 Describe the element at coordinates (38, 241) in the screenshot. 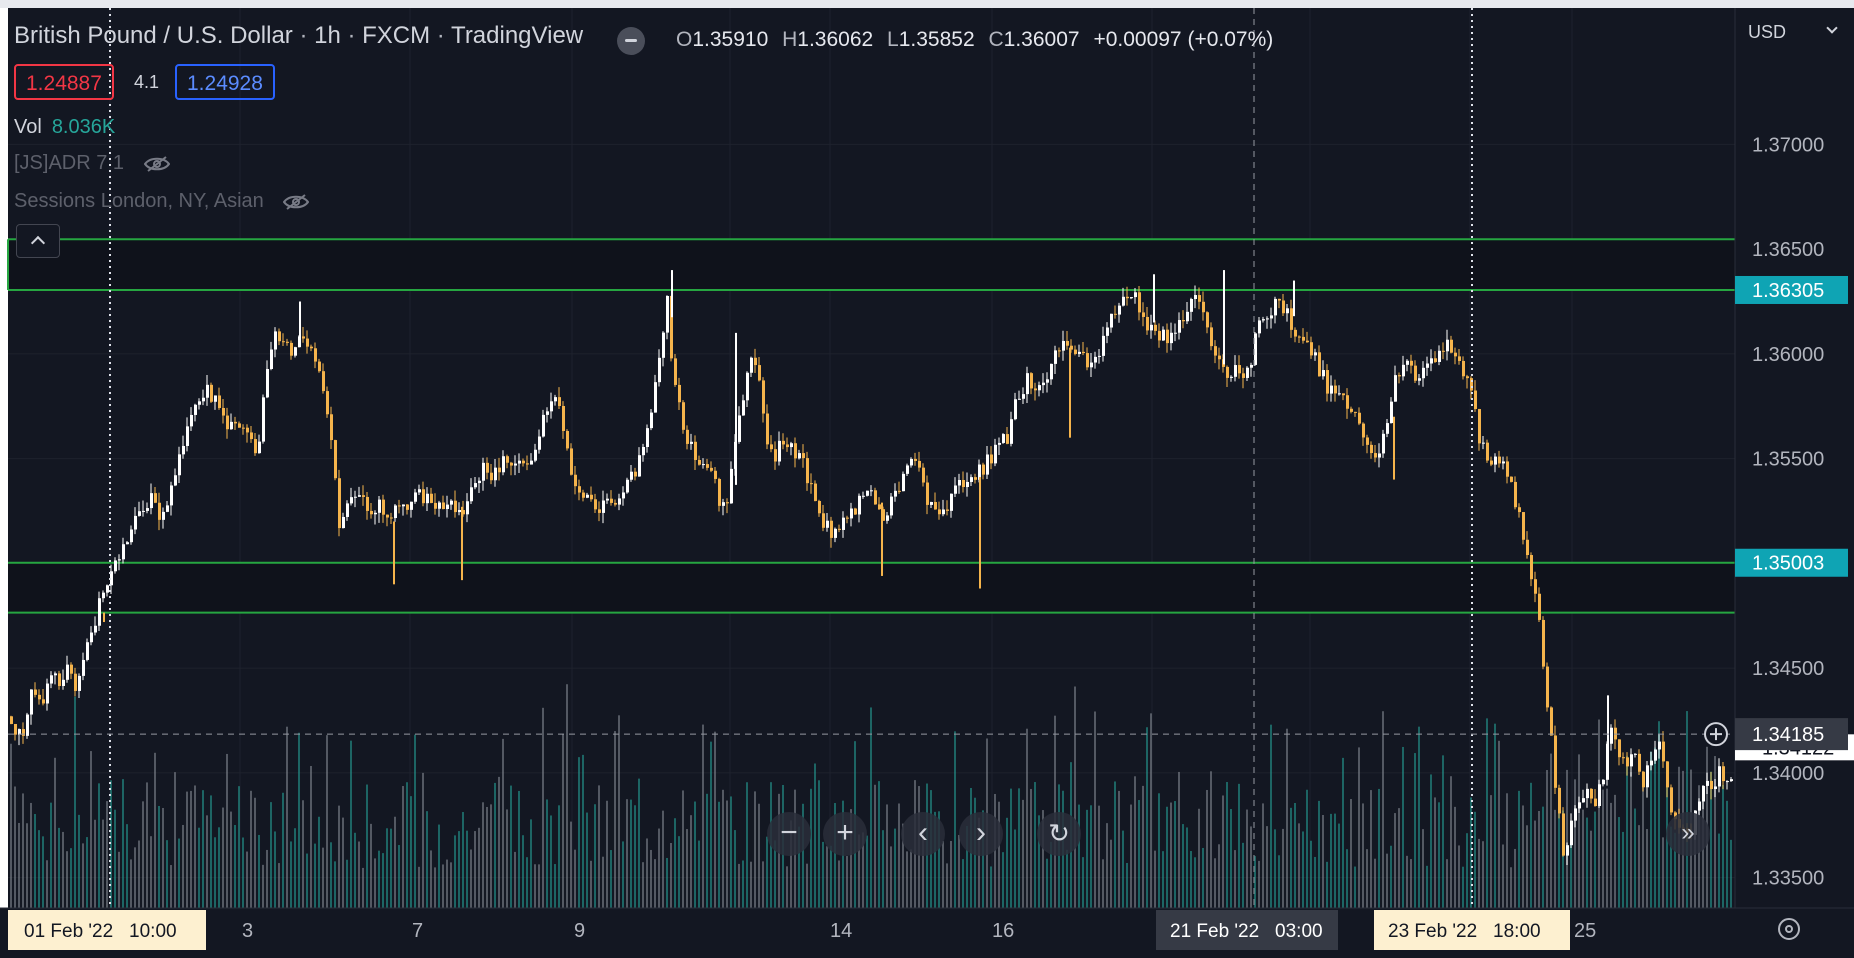

I see `chevron-up-icon` at that location.